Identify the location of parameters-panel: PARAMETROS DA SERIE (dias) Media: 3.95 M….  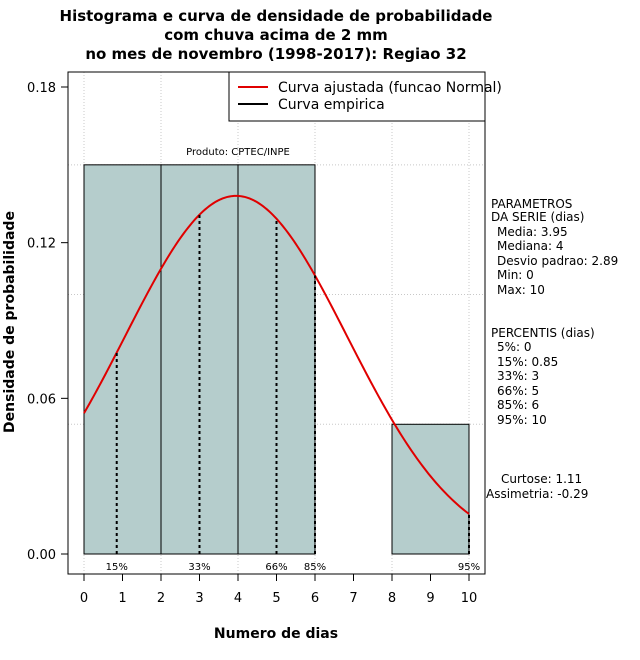
(554, 247).